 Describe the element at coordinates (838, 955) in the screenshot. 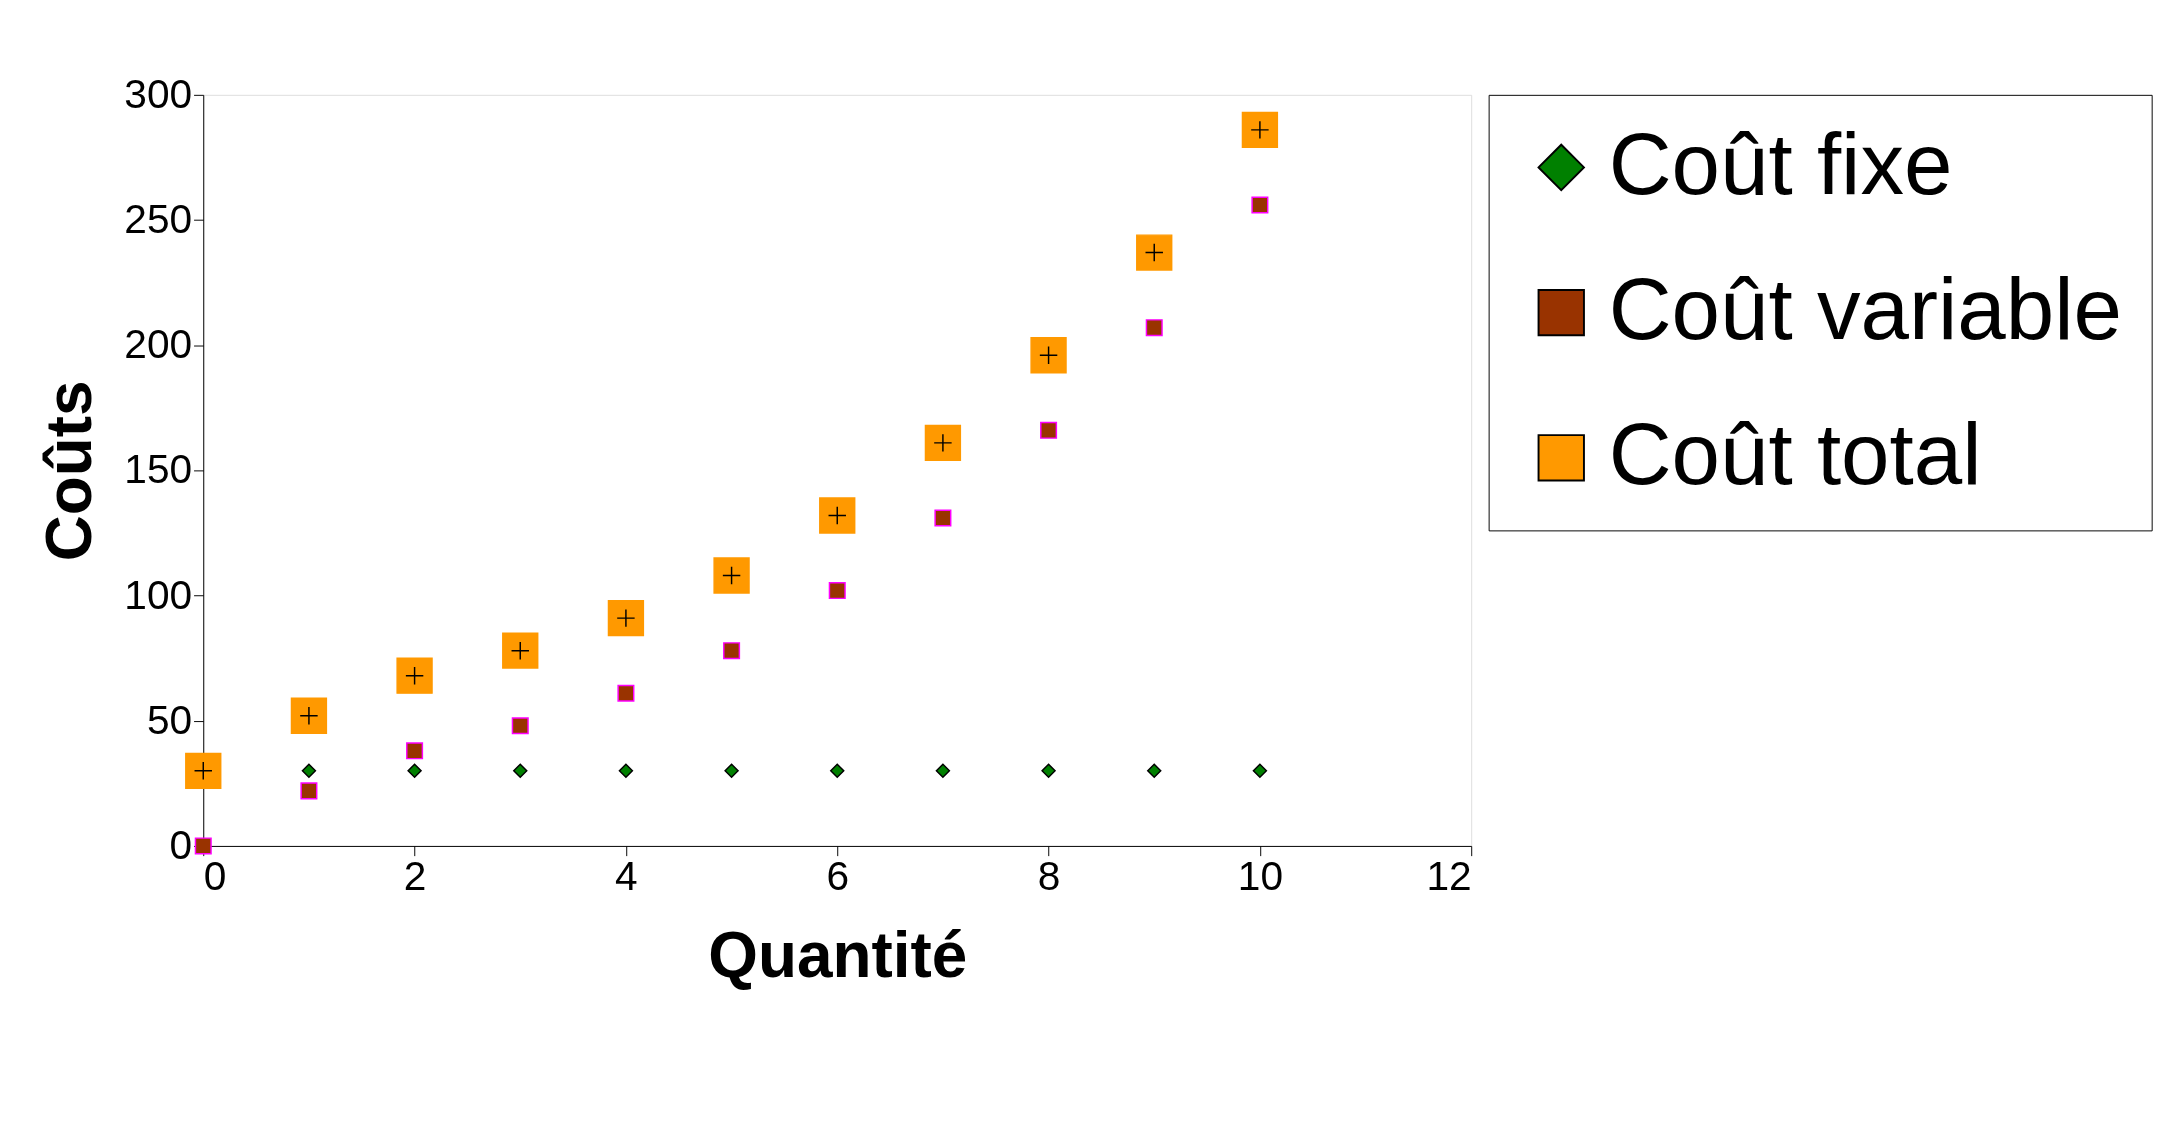

I see `x-axis-title: Quantité` at that location.